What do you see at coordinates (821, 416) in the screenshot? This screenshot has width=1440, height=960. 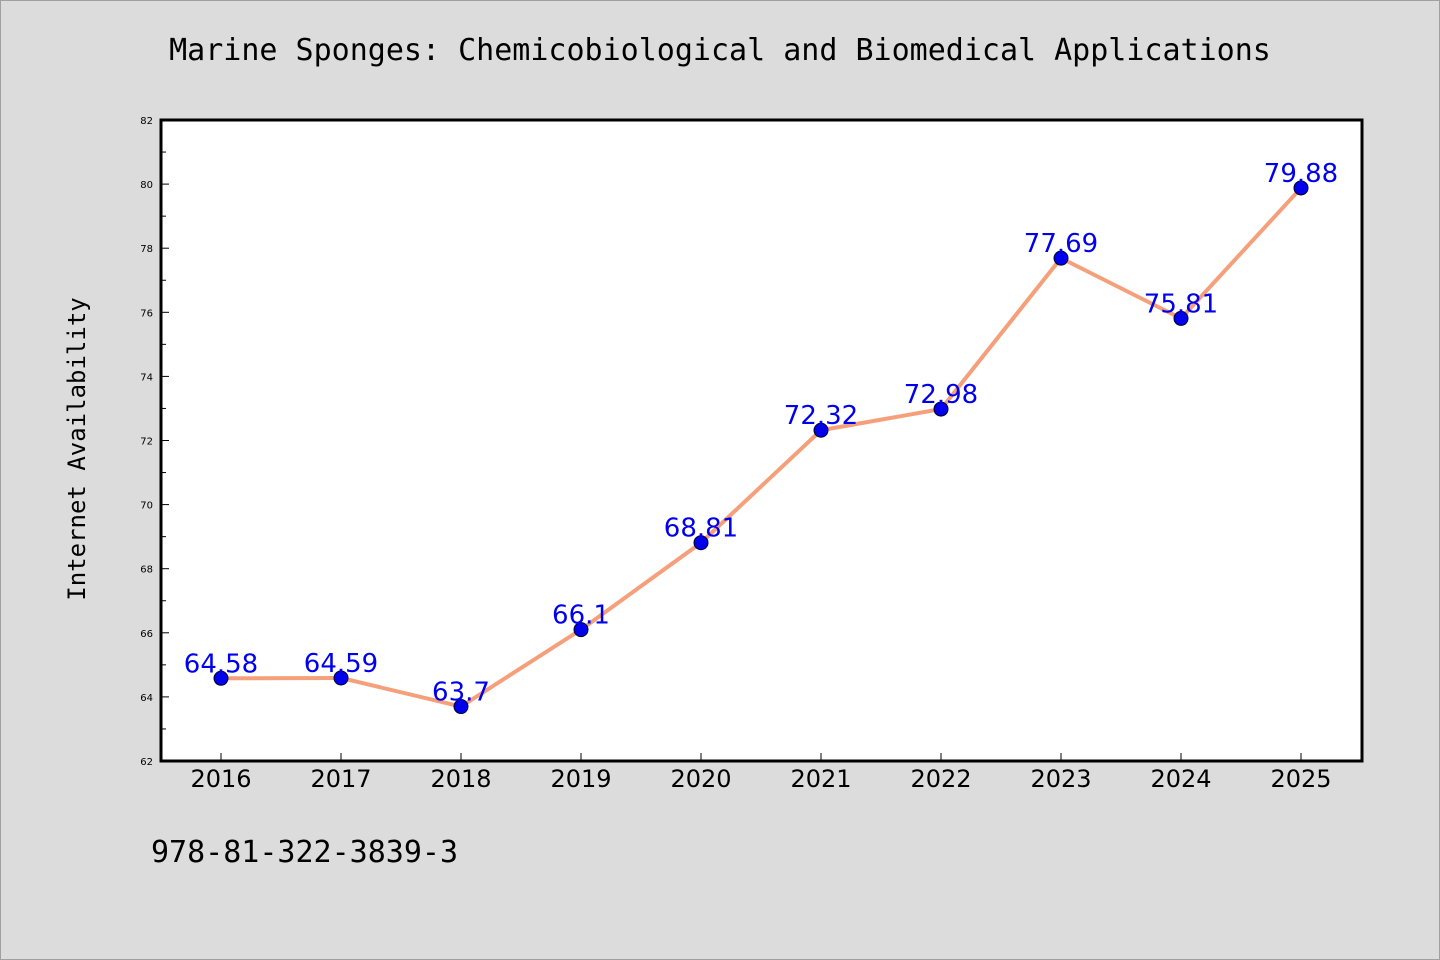 I see `data-label: 72.32` at bounding box center [821, 416].